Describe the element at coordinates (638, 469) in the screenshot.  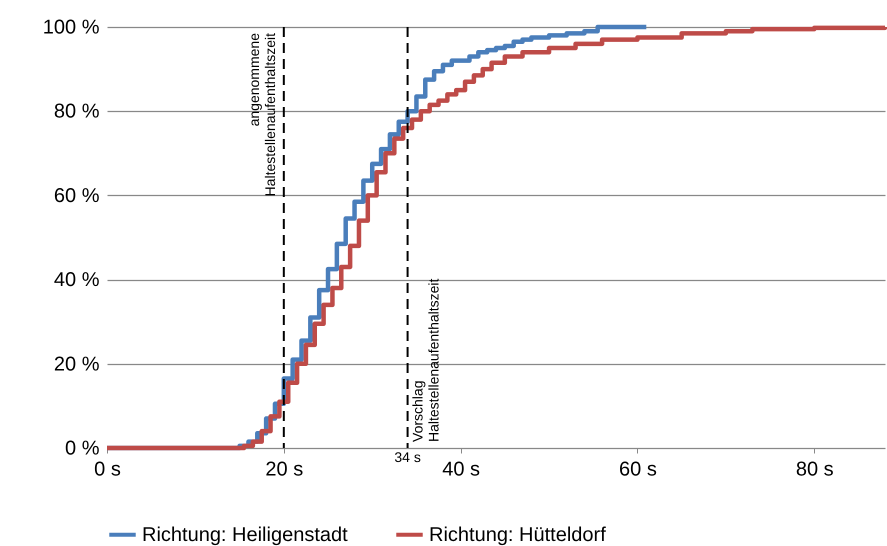
I see `x-tick-label: 60 s` at that location.